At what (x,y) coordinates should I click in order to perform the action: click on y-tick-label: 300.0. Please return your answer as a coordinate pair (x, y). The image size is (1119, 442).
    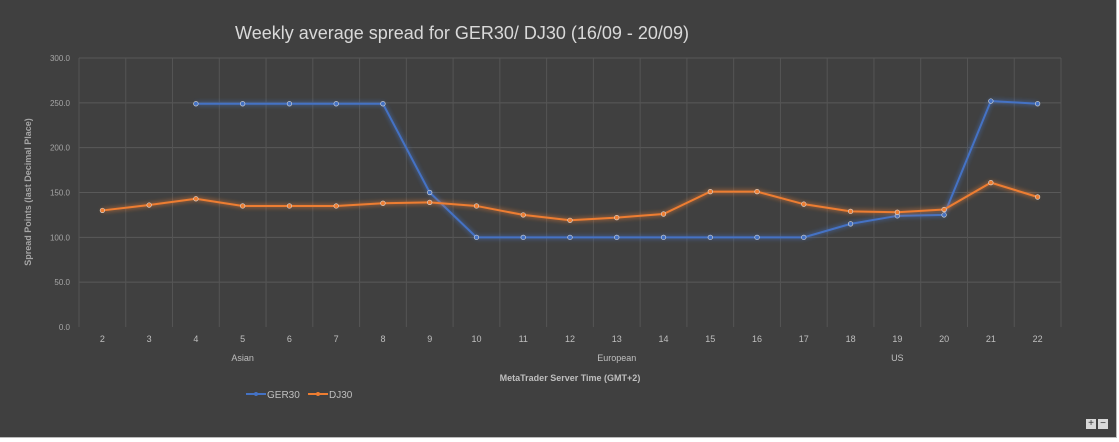
    Looking at the image, I should click on (60, 58).